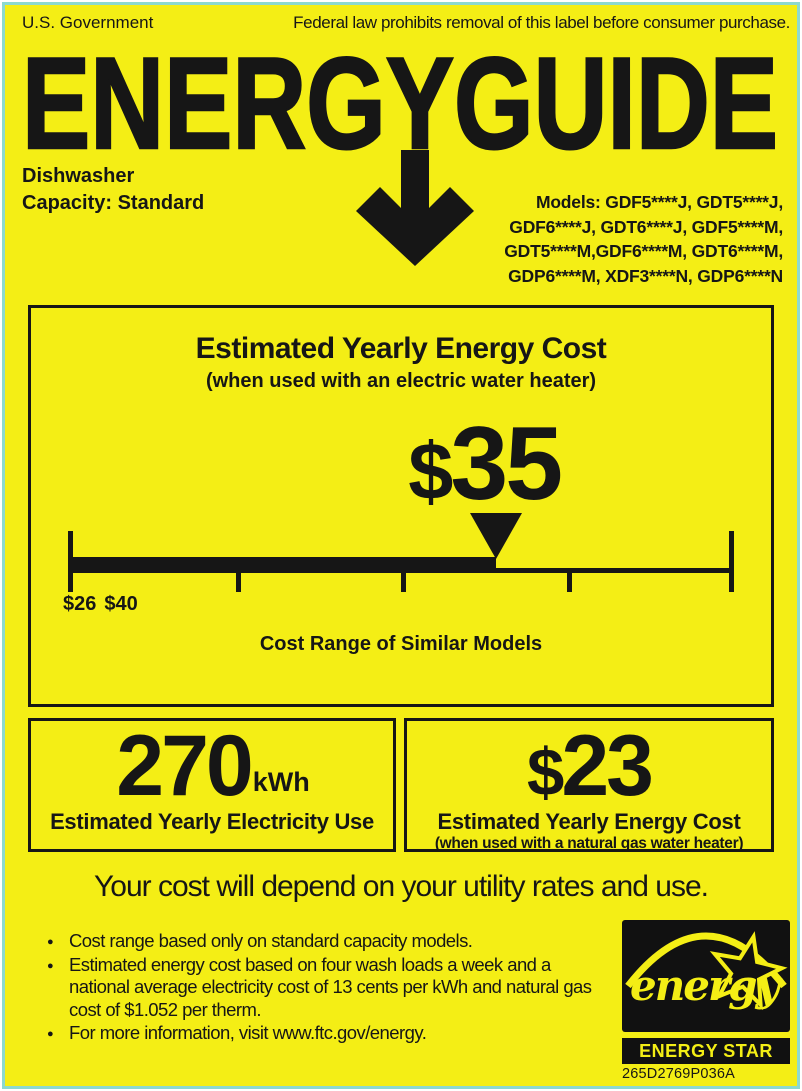 This screenshot has width=802, height=1091. I want to click on down-arrow-icon, so click(415, 208).